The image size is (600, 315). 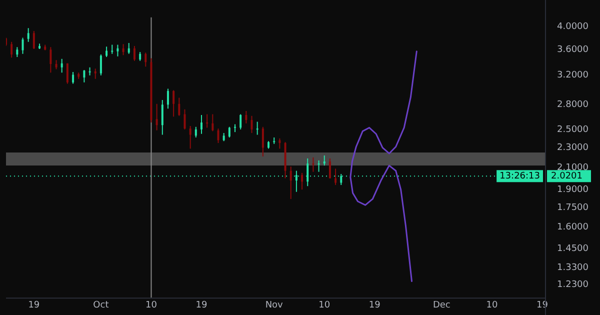 What do you see at coordinates (573, 207) in the screenshot?
I see `y-tick-label: 1.7500` at bounding box center [573, 207].